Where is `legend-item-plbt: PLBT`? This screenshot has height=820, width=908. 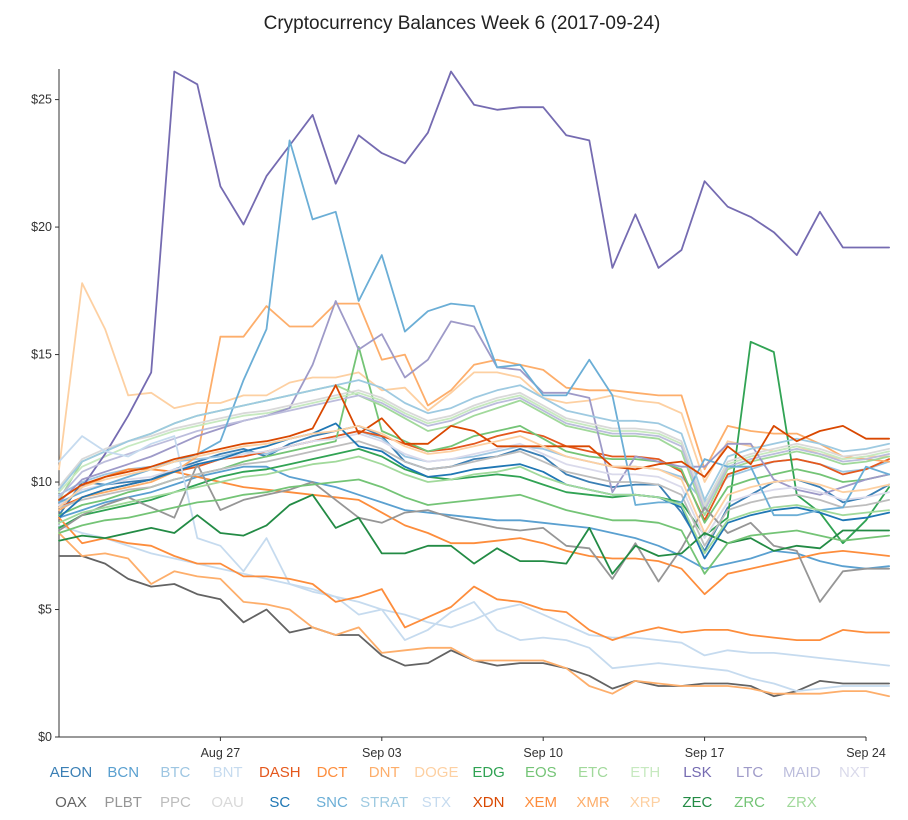 legend-item-plbt: PLBT is located at coordinates (123, 802).